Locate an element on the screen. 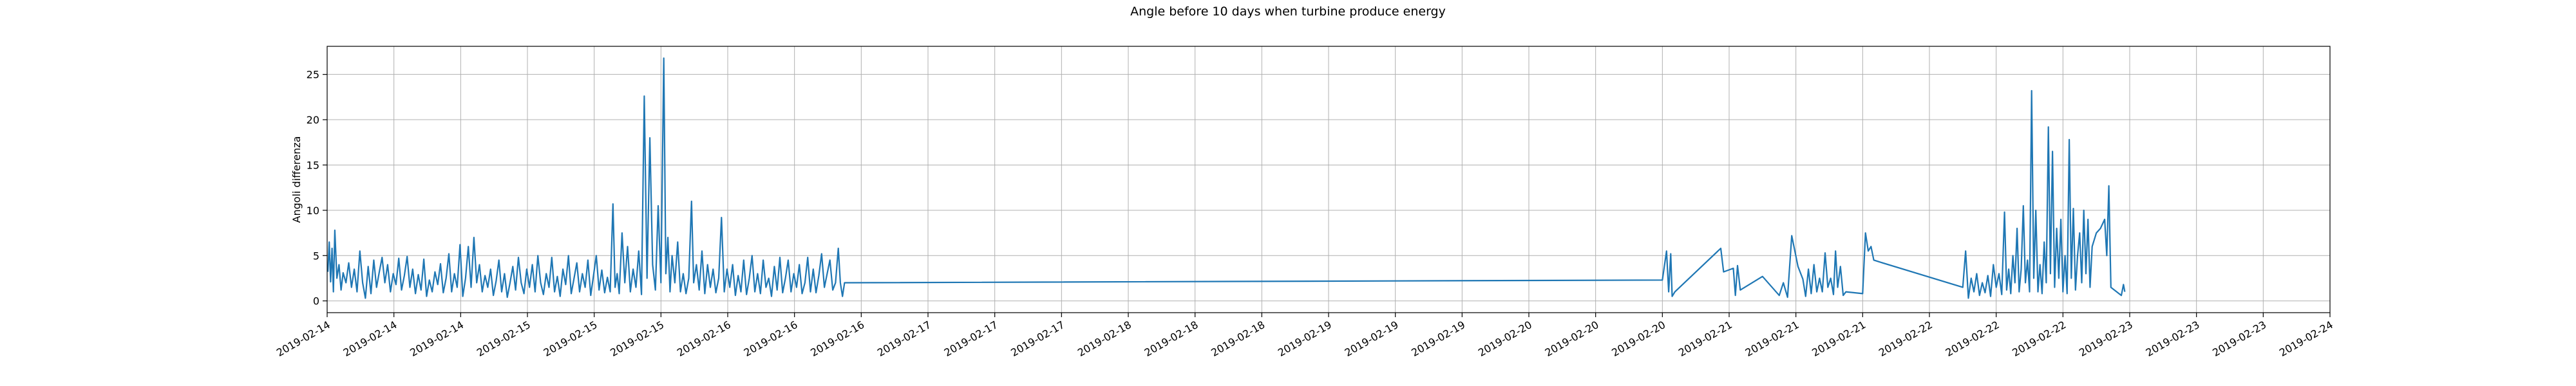 The width and height of the screenshot is (2576, 386). y-tick-label: 25 is located at coordinates (313, 75).